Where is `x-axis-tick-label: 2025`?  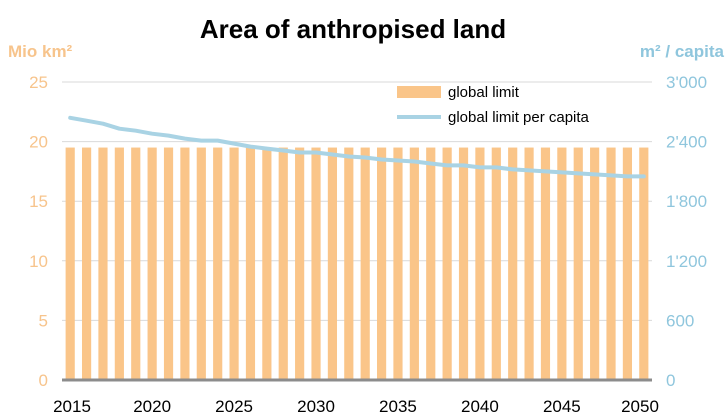 x-axis-tick-label: 2025 is located at coordinates (234, 406).